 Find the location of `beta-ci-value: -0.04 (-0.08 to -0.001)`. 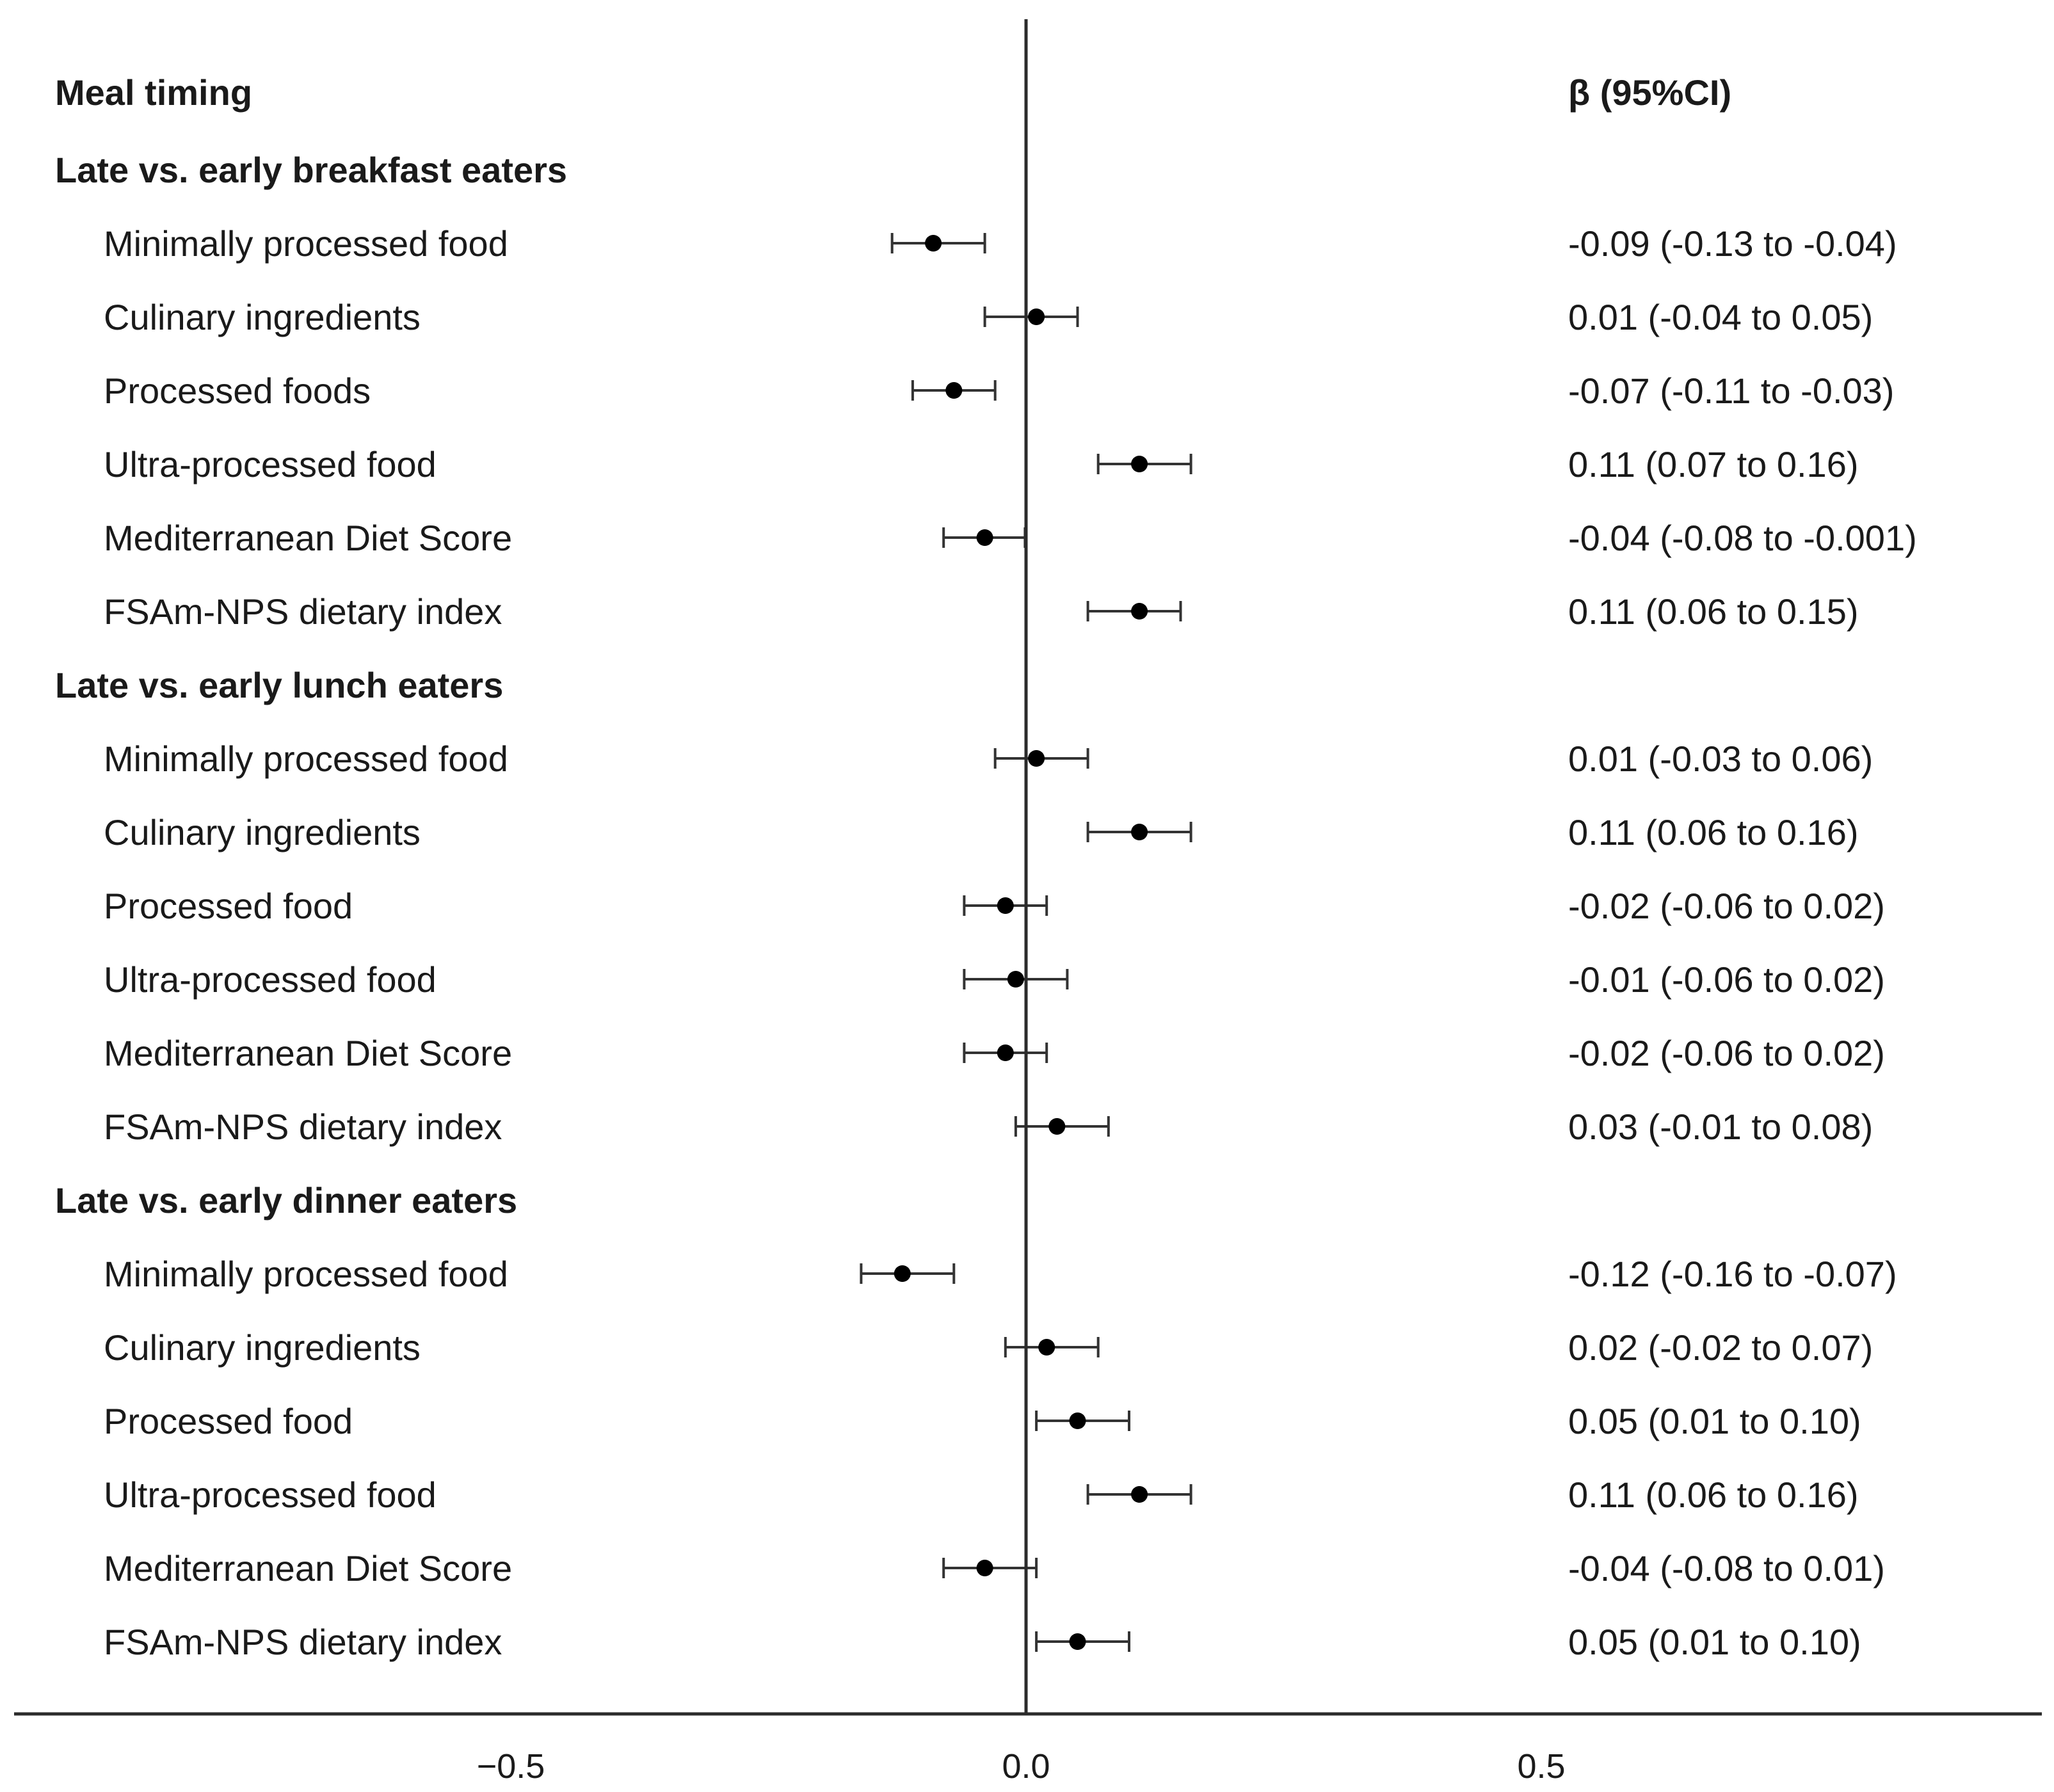

beta-ci-value: -0.04 (-0.08 to -0.001) is located at coordinates (1742, 538).